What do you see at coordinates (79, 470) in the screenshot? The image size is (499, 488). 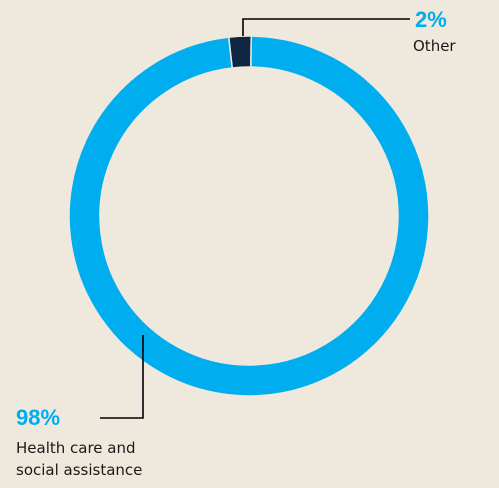 I see `health-category-label-line2: social assistance` at bounding box center [79, 470].